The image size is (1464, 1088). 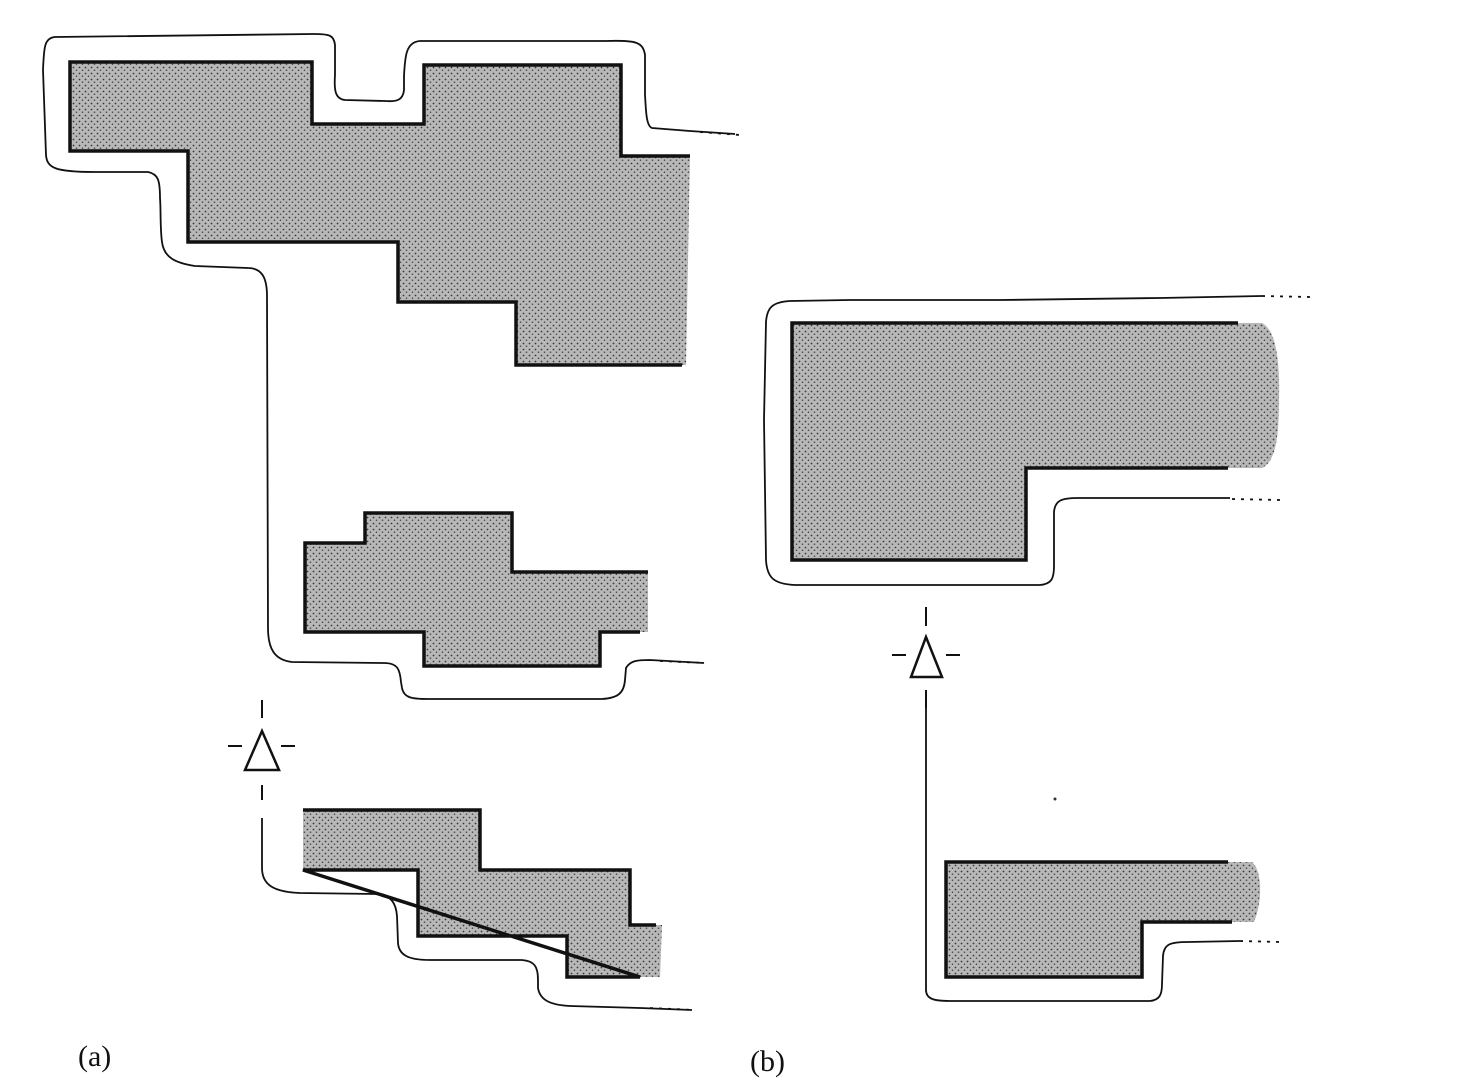 I want to click on obstacle-b-bottom-edge, so click(x=1088, y=919).